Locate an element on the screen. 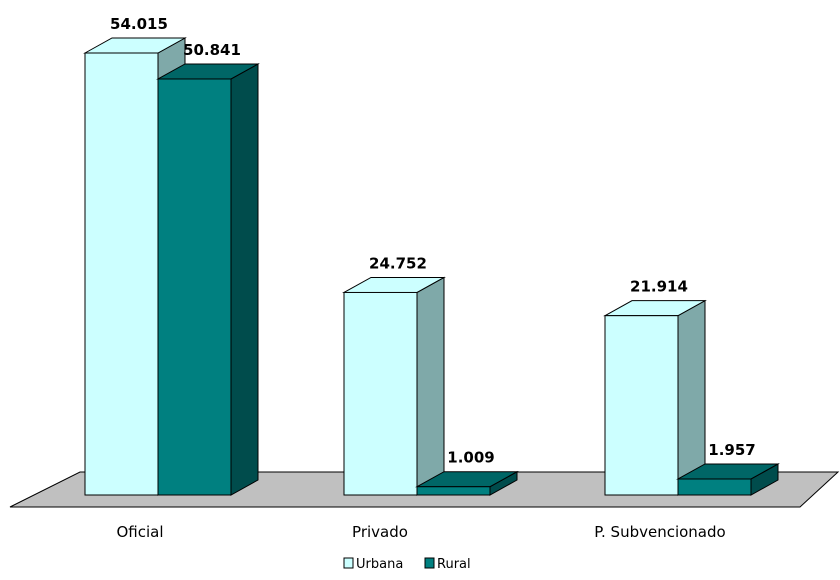 This screenshot has width=840, height=580. bar-rural-p-subvencionado is located at coordinates (714, 487).